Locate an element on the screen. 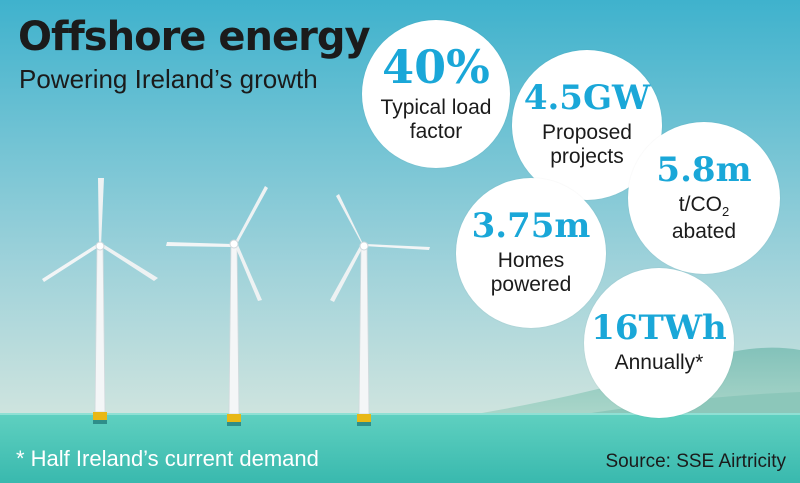 The height and width of the screenshot is (483, 800). stat-label-line1: Homes is located at coordinates (531, 261).